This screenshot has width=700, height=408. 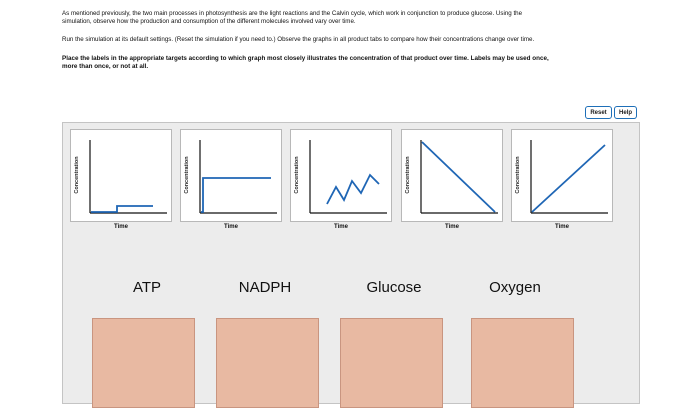 I want to click on graph-4-curve, so click(x=458, y=177).